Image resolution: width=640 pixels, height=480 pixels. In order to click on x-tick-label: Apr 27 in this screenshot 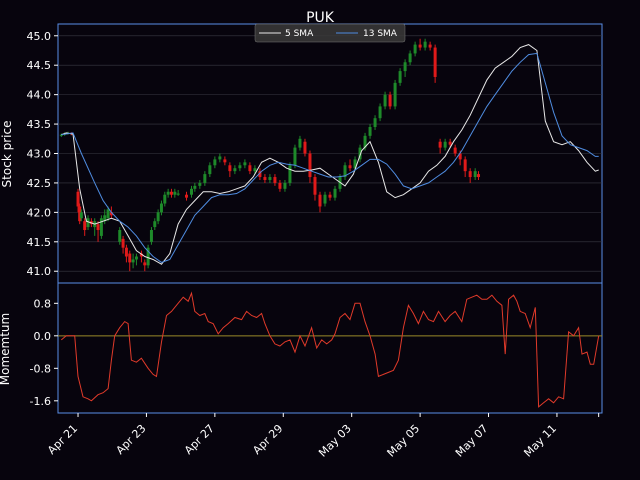, I will do `click(199, 439)`.